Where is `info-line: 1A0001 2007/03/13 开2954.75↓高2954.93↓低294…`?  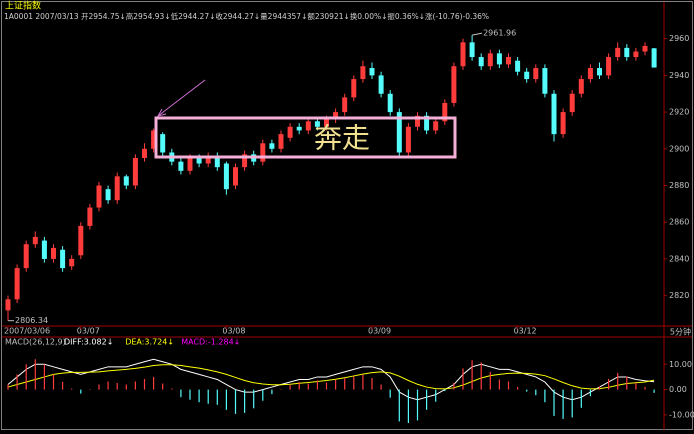
info-line: 1A0001 2007/03/13 开2954.75↓高2954.93↓低294… is located at coordinates (246, 16).